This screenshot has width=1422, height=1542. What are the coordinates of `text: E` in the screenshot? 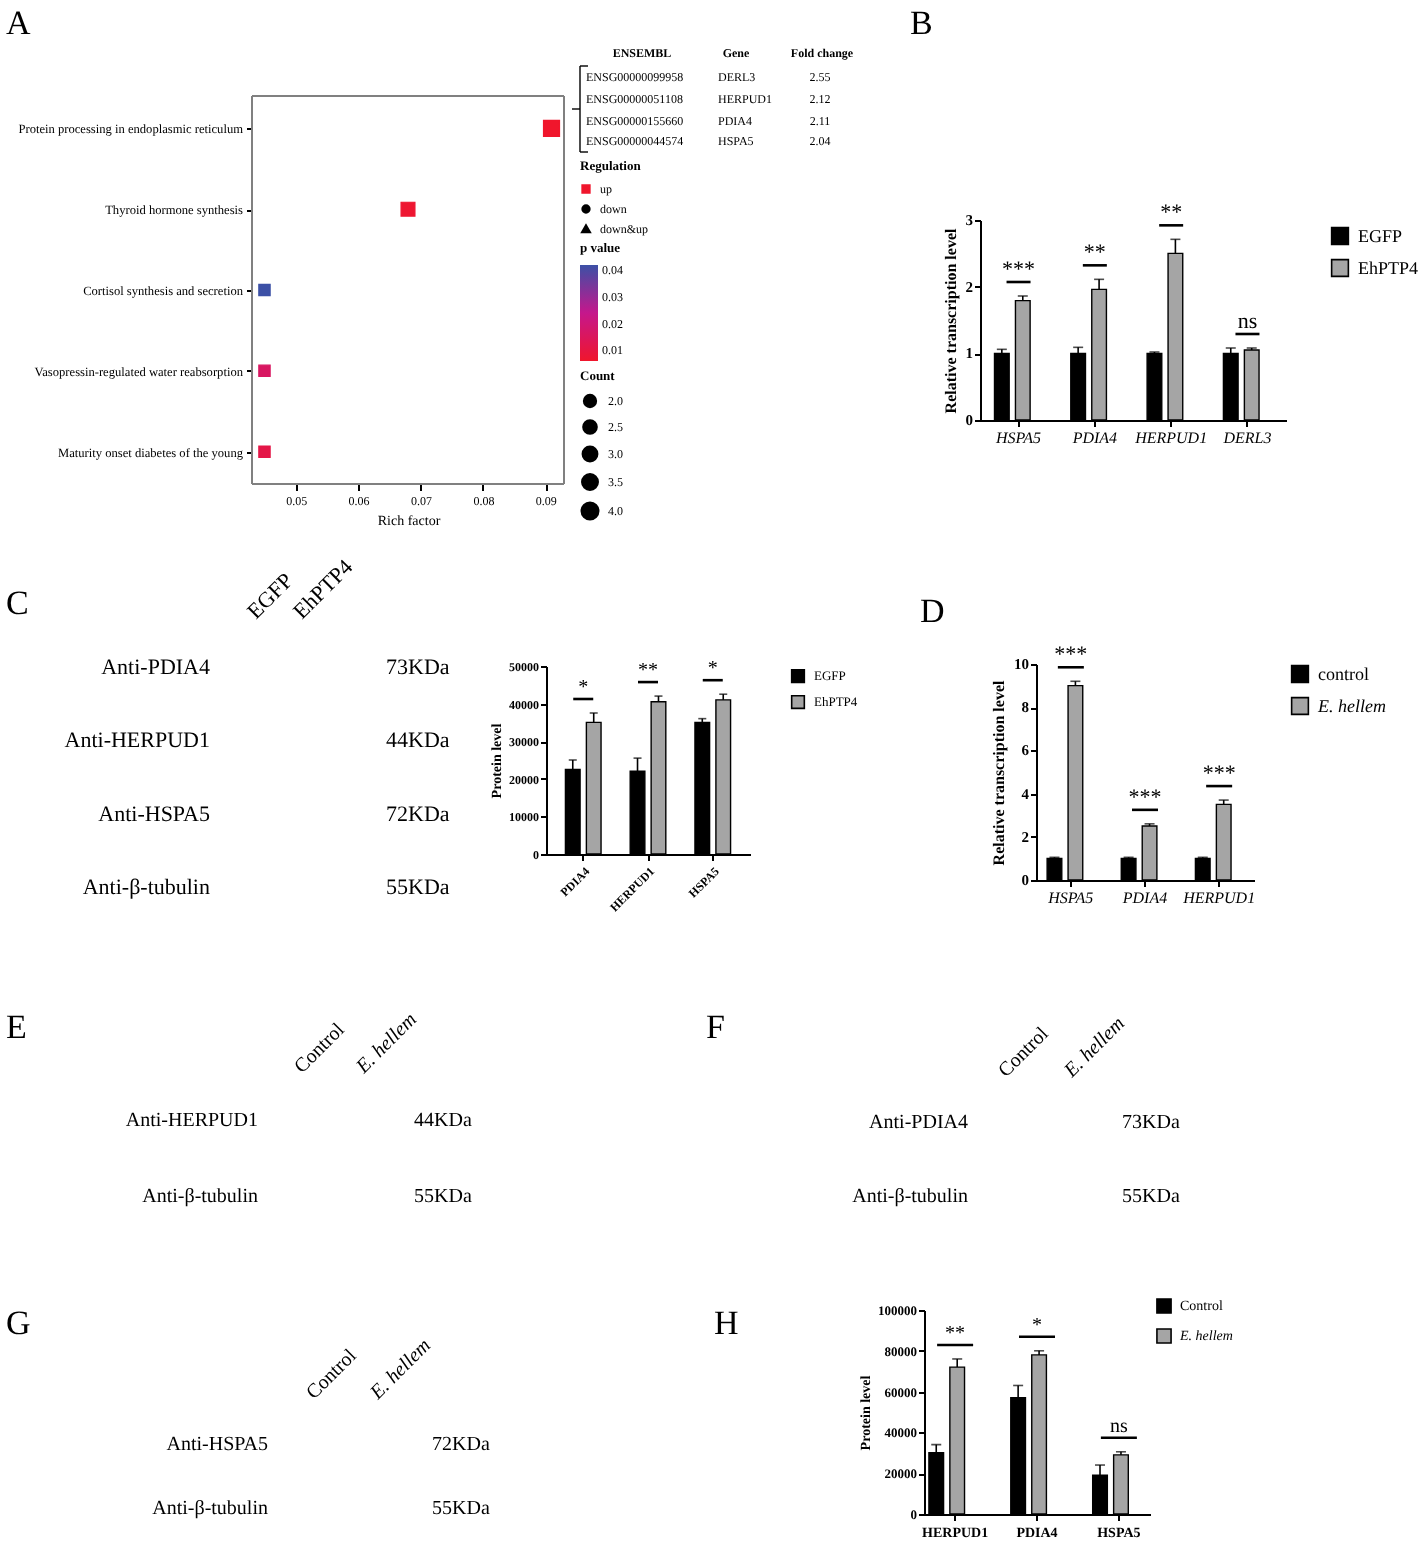 It's located at (16, 1027).